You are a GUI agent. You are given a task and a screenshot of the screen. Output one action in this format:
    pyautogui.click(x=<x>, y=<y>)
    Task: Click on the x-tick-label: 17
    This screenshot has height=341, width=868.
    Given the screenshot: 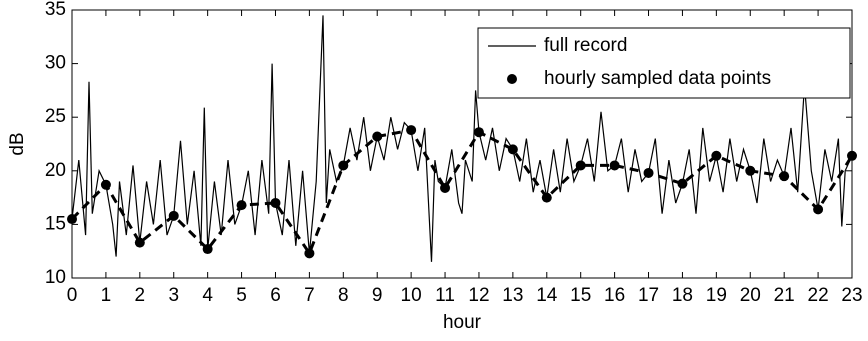 What is the action you would take?
    pyautogui.click(x=648, y=295)
    